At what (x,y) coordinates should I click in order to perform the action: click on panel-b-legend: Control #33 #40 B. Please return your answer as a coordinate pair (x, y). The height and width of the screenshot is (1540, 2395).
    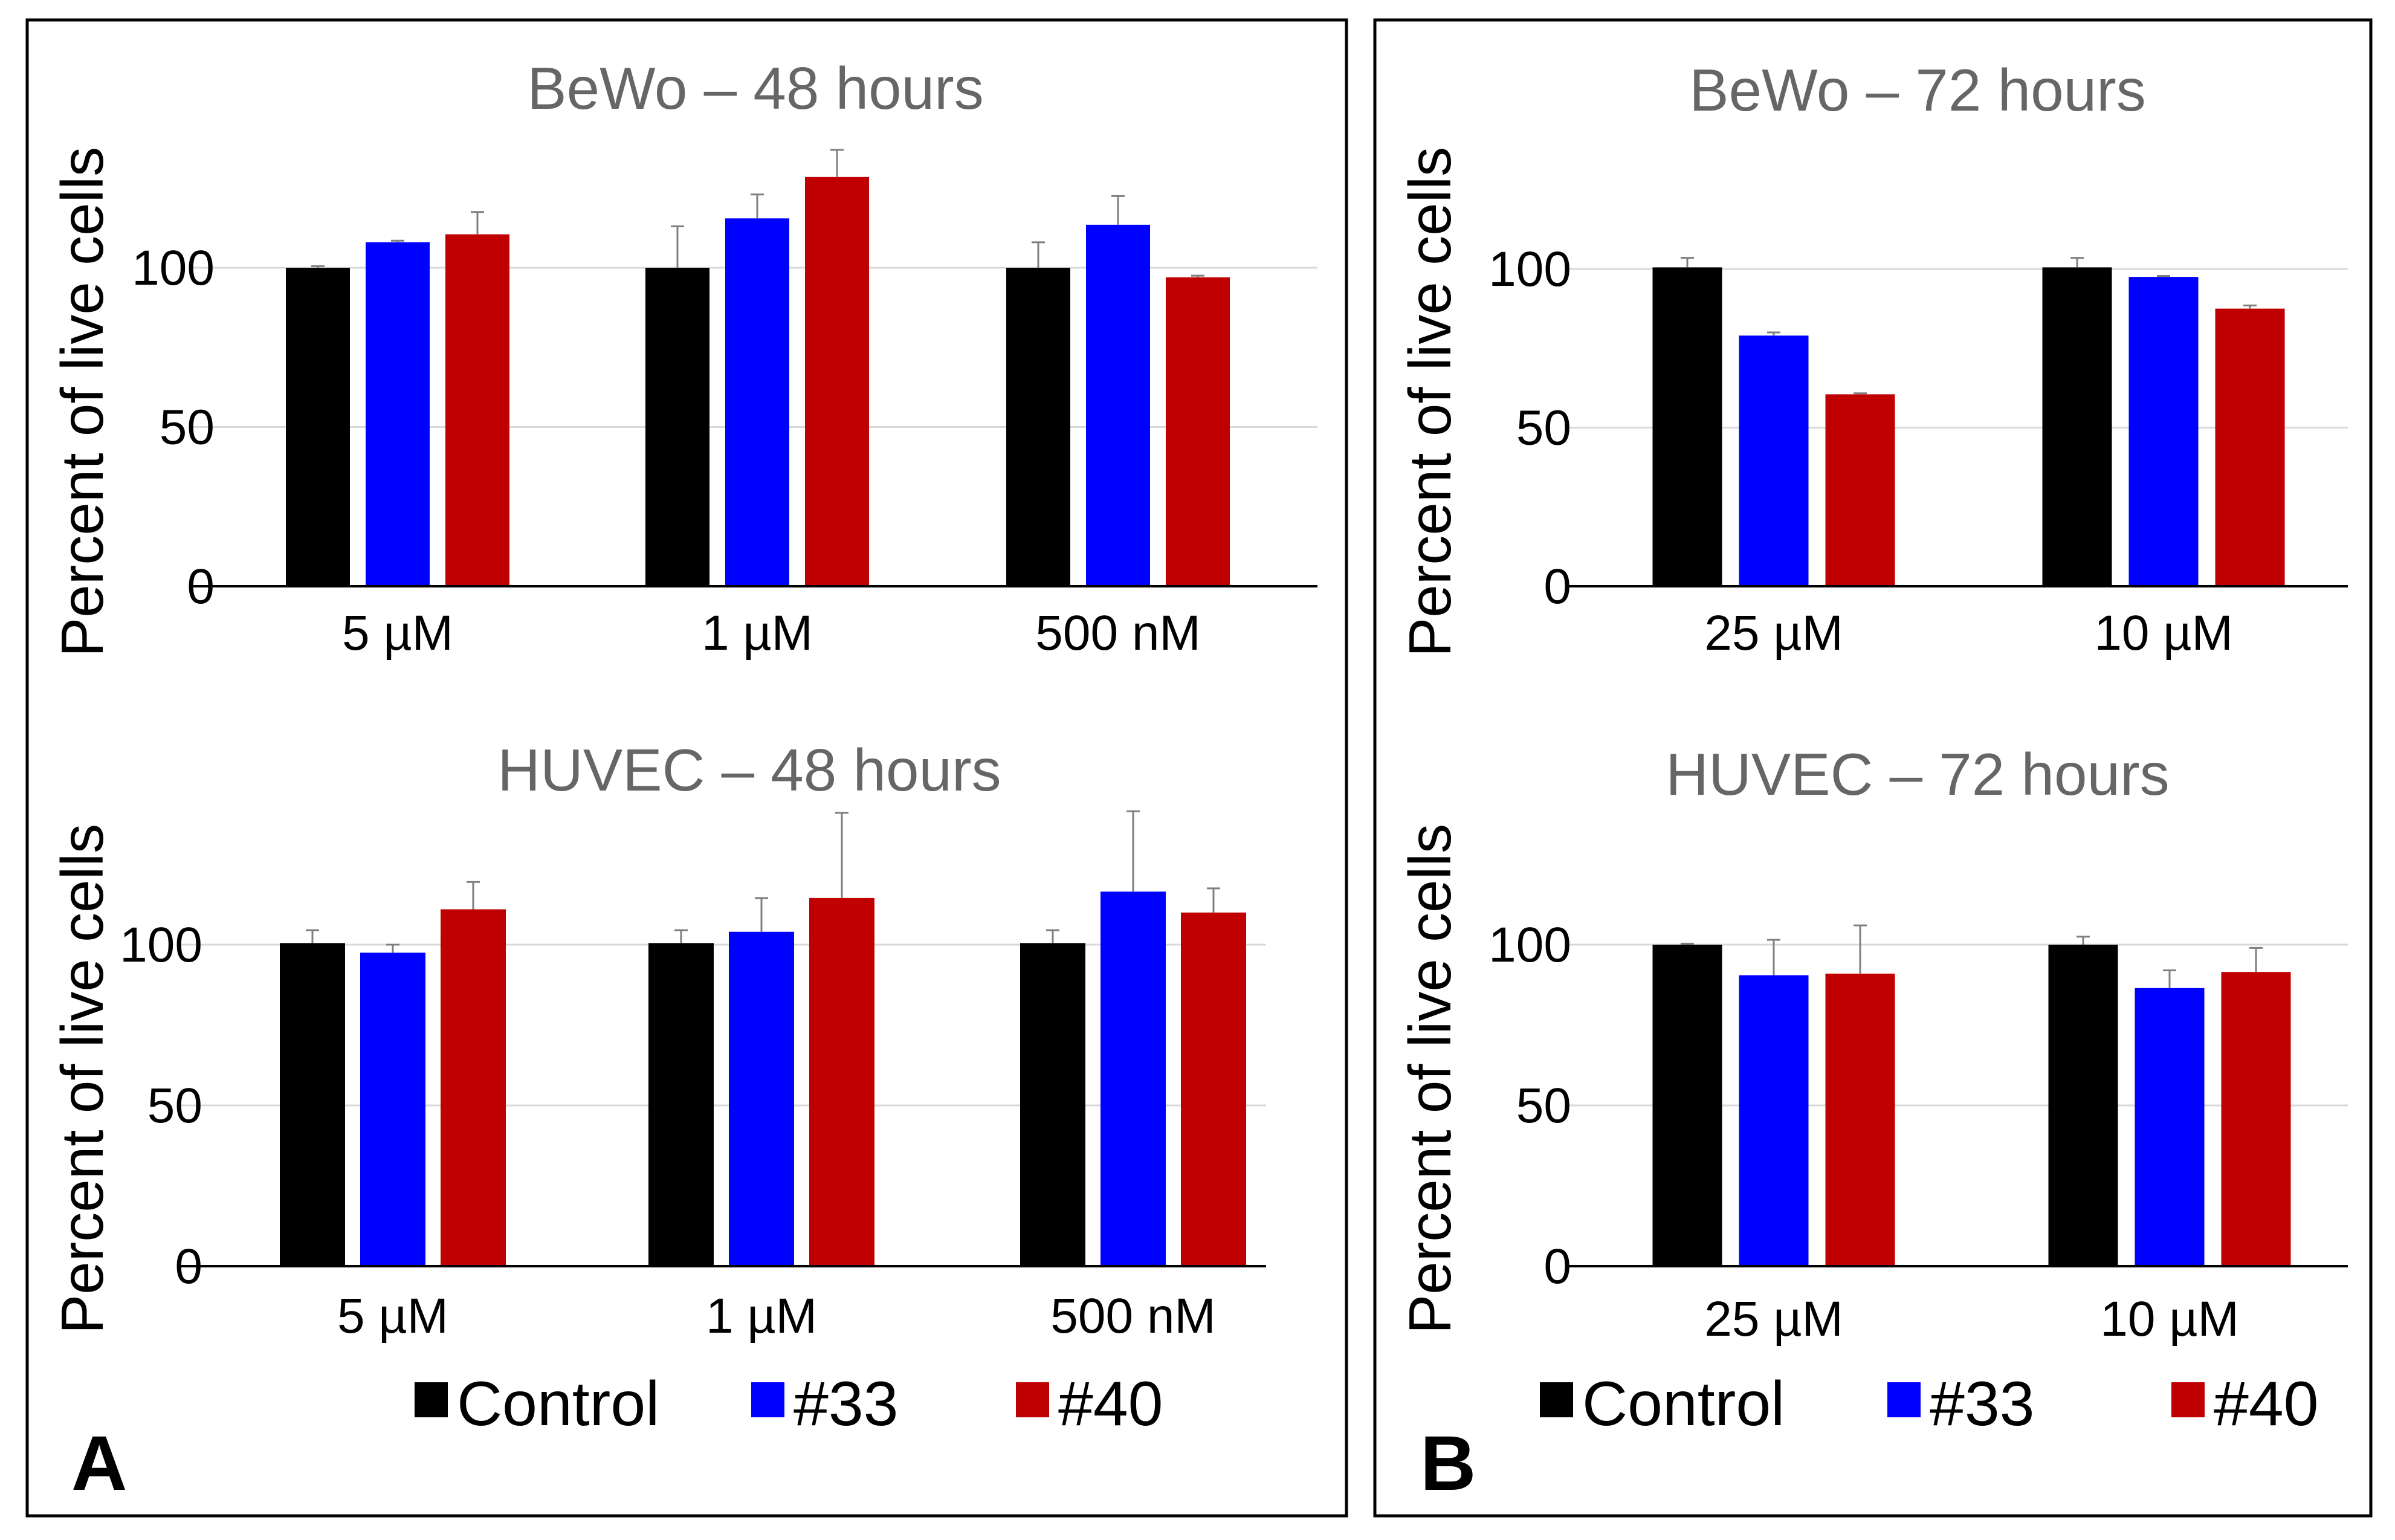
    Looking at the image, I should click on (1870, 1438).